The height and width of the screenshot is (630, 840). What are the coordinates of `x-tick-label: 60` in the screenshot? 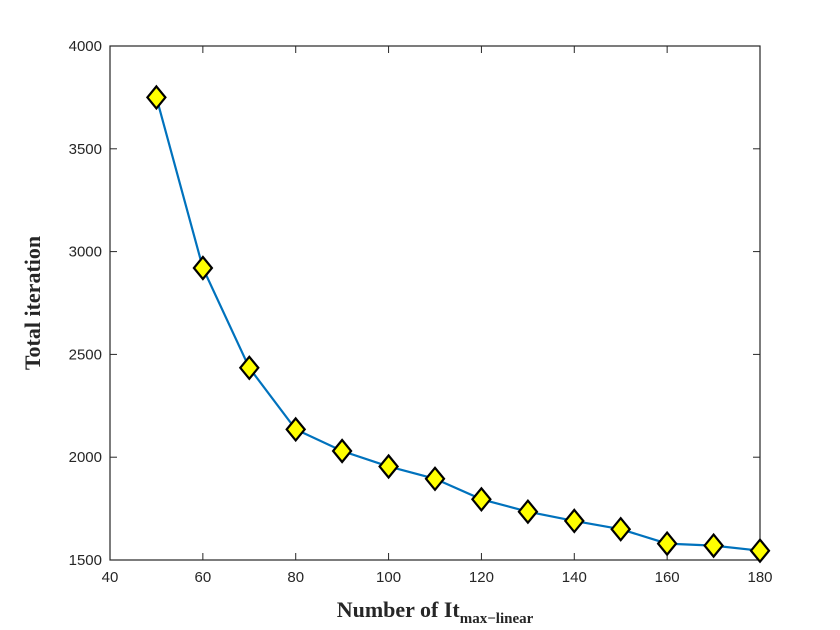 It's located at (203, 577).